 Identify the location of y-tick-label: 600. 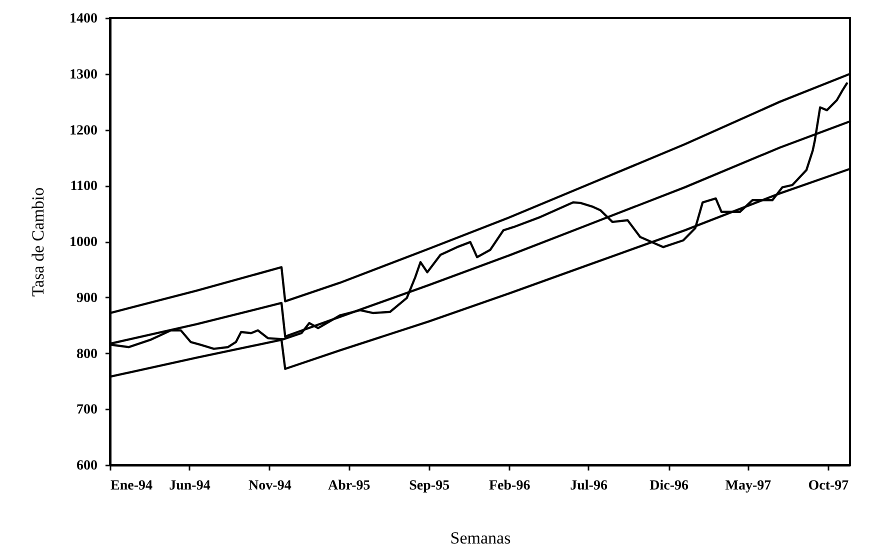
(87, 466).